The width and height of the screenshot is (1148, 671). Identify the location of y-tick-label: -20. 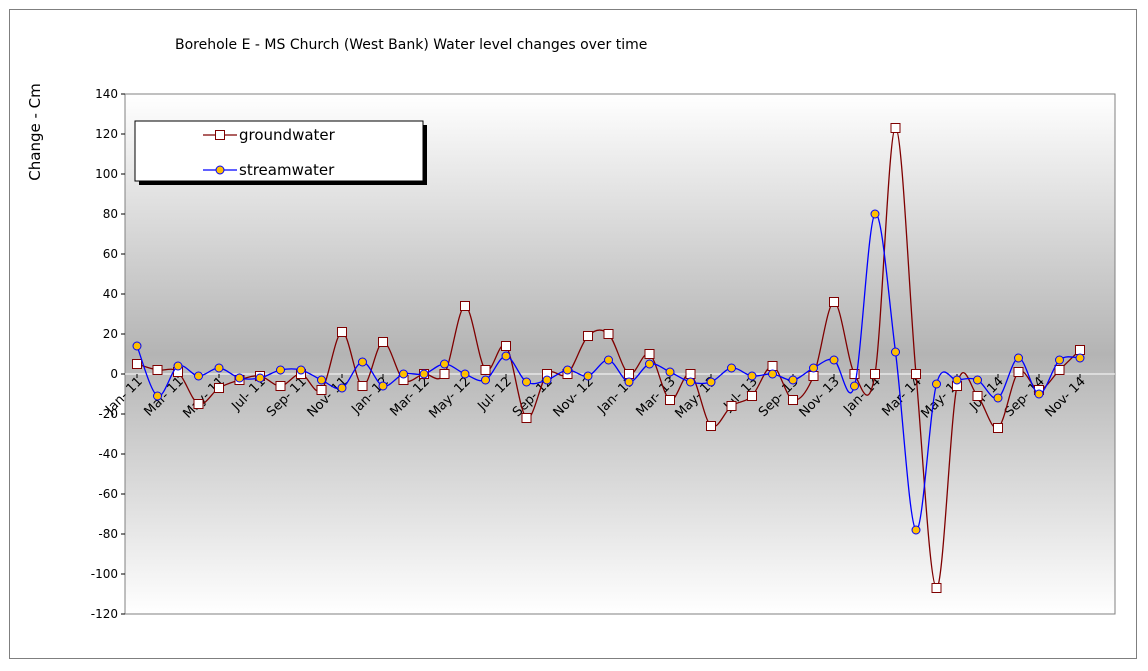
(108, 414).